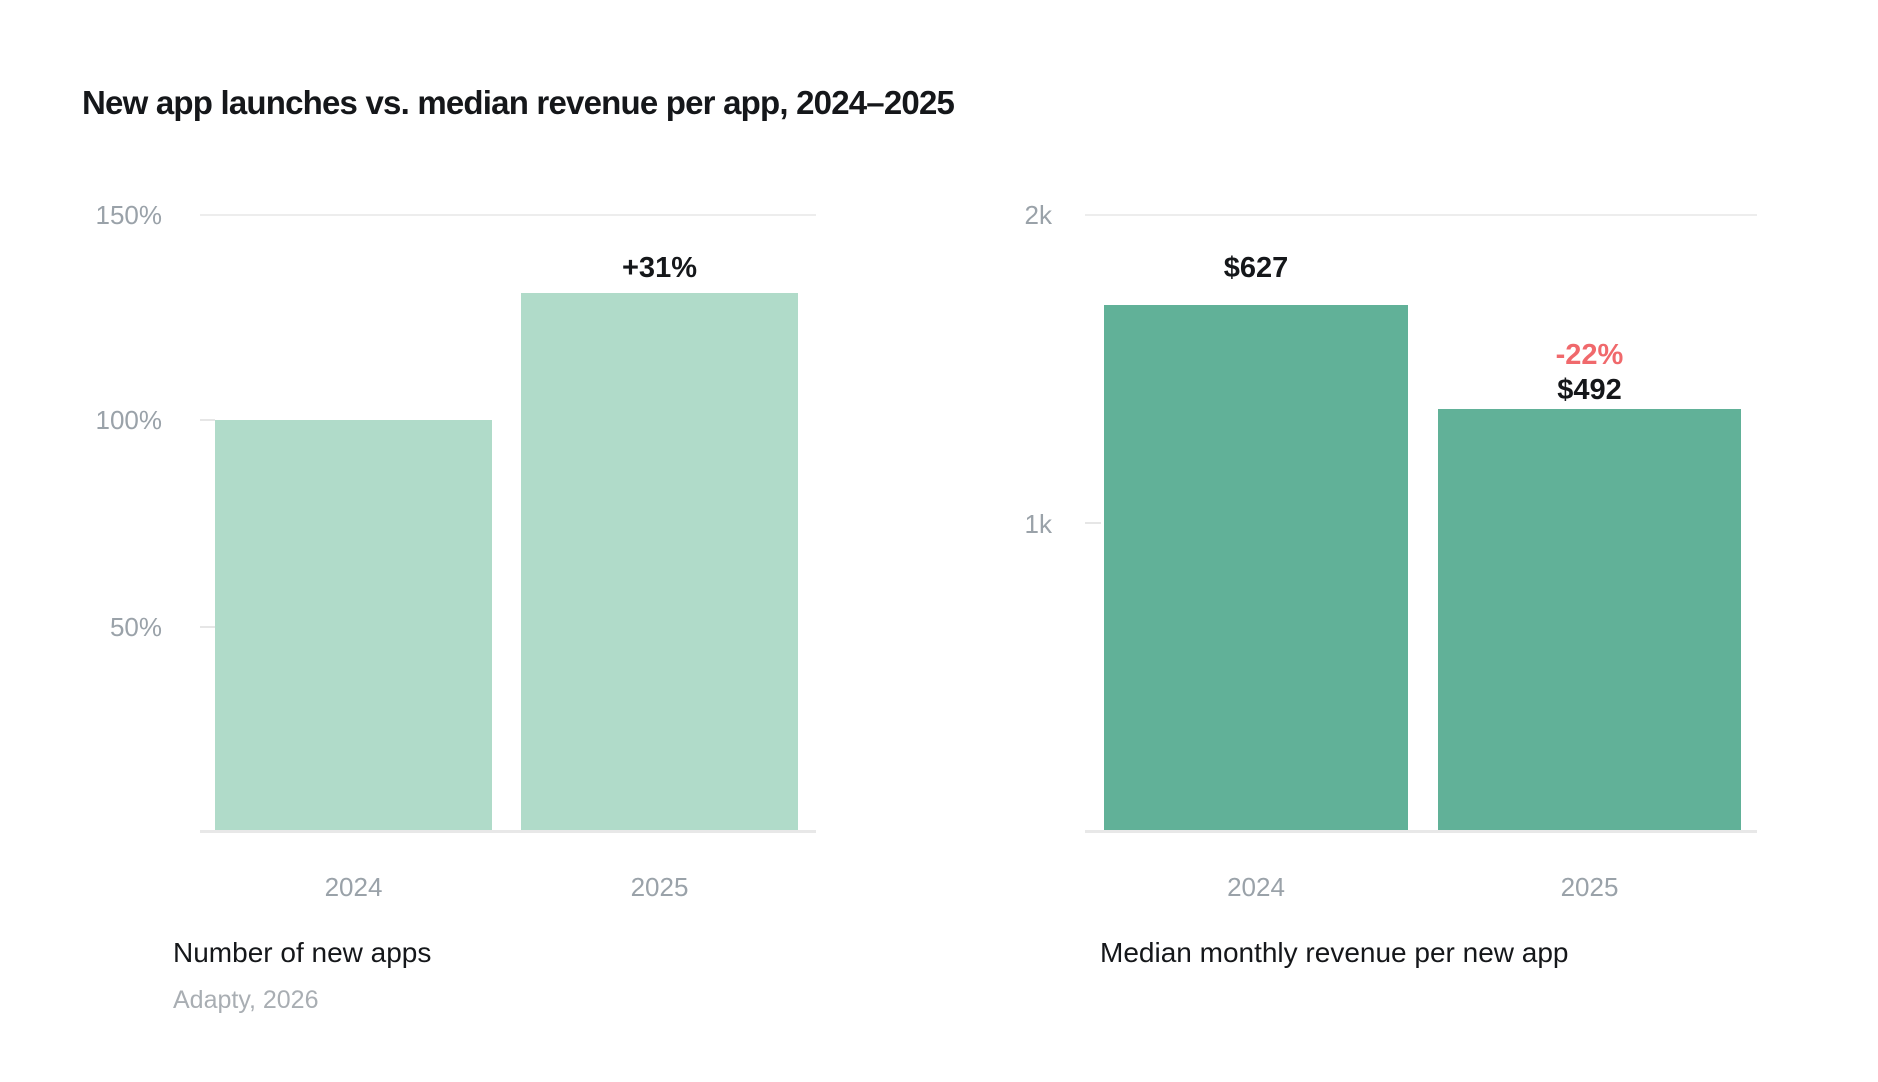 This screenshot has height=1082, width=1878. I want to click on y-axis-label-50pct: 50%, so click(135, 627).